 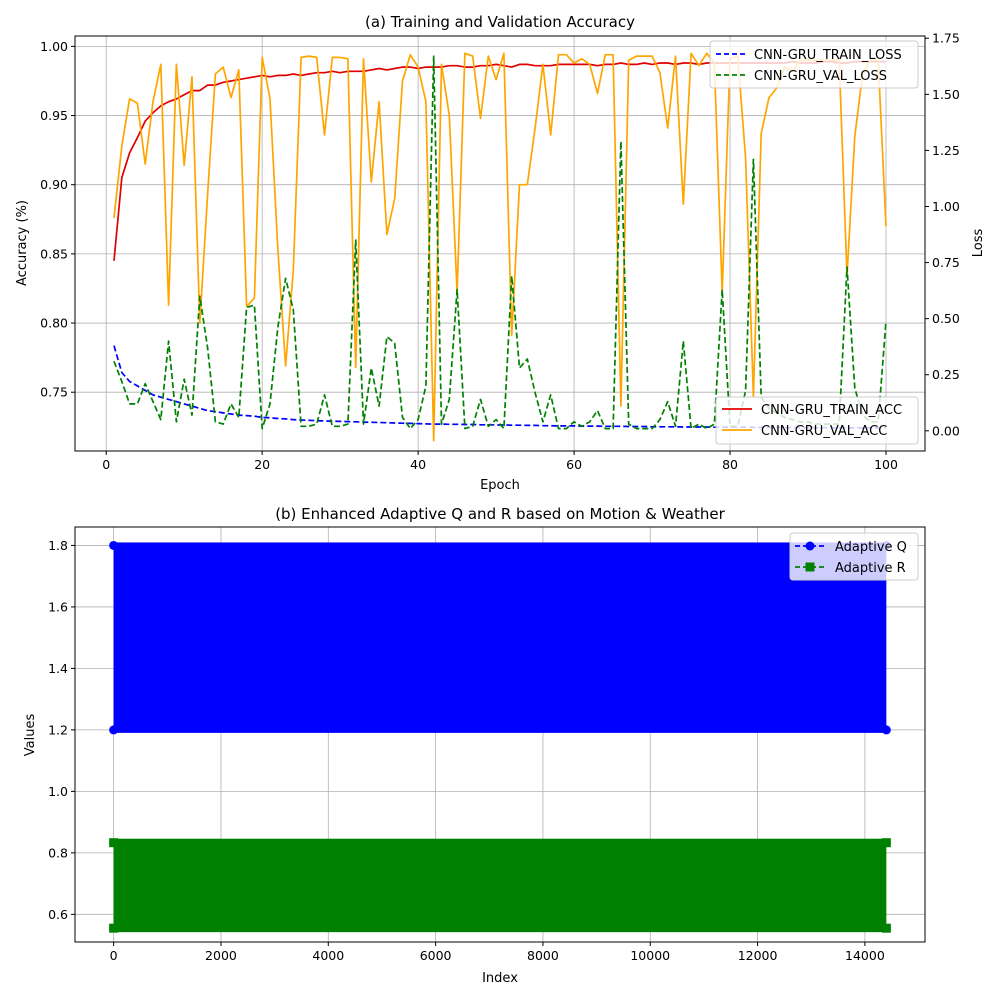 What do you see at coordinates (946, 38) in the screenshot?
I see `loss-tick-label: 1.75` at bounding box center [946, 38].